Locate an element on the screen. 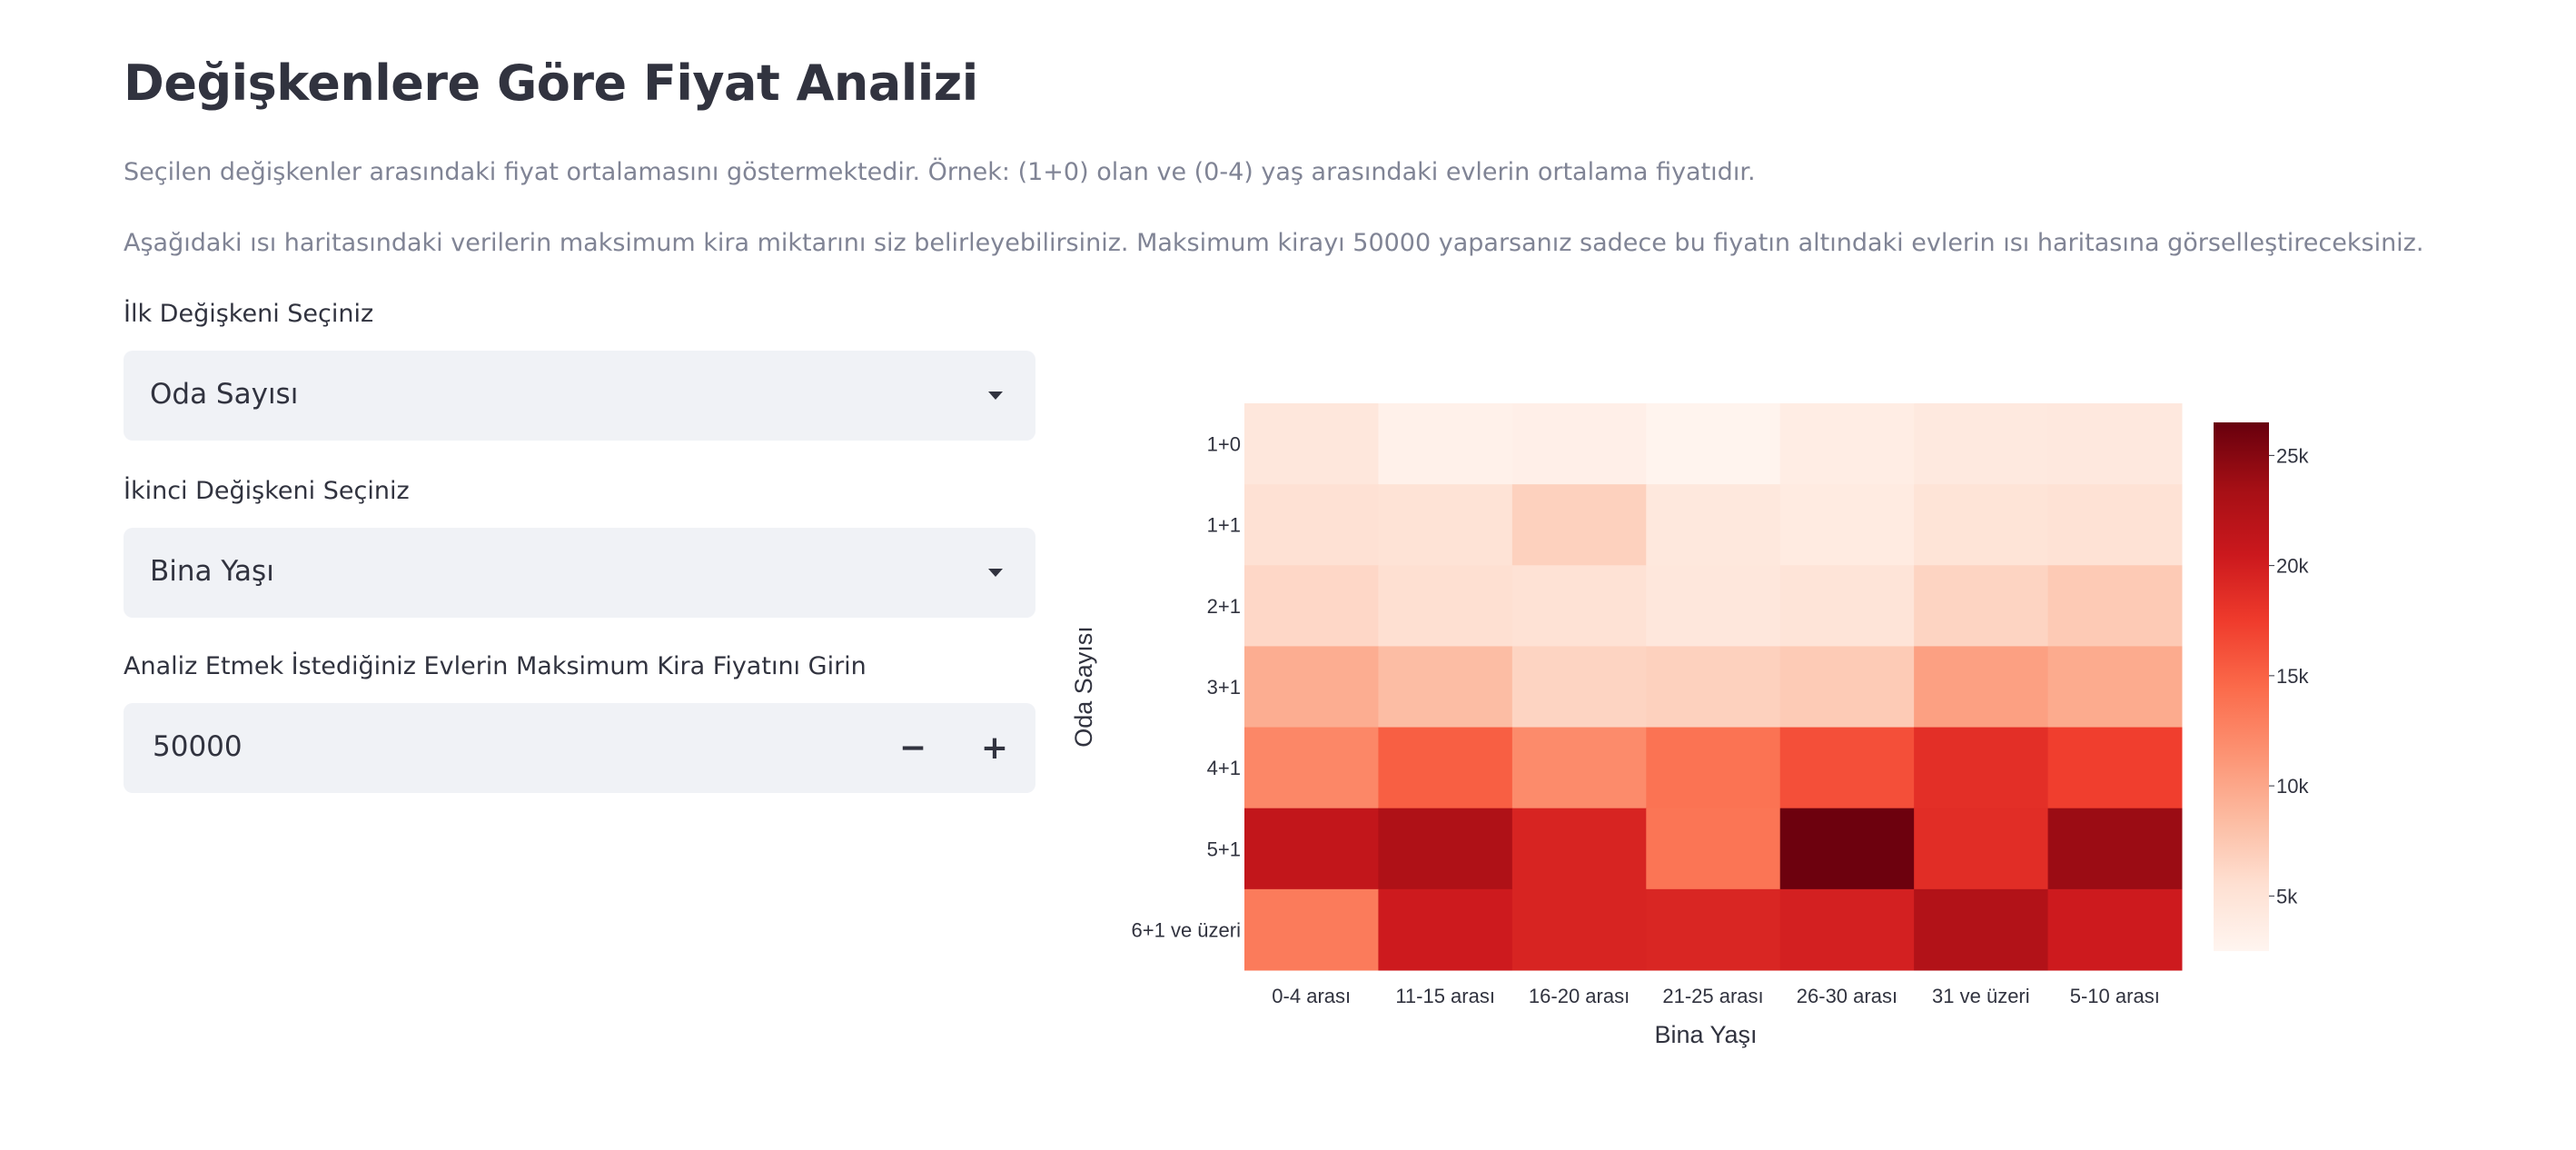 The image size is (2576, 1150). y-tick-label: 1+1 is located at coordinates (1224, 525).